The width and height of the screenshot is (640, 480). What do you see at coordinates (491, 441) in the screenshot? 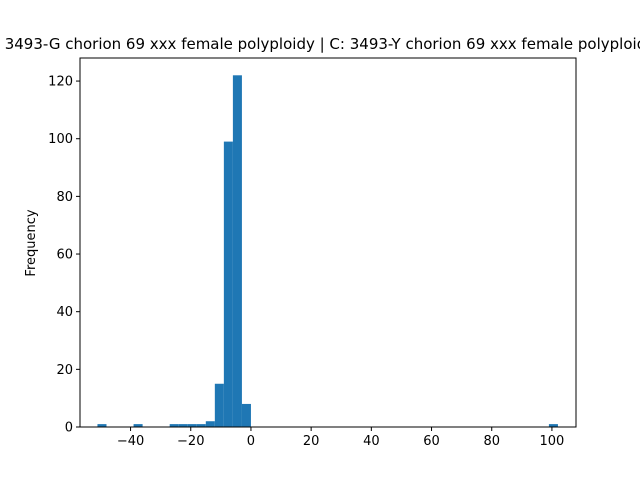
I see `x-tick-label: 80` at bounding box center [491, 441].